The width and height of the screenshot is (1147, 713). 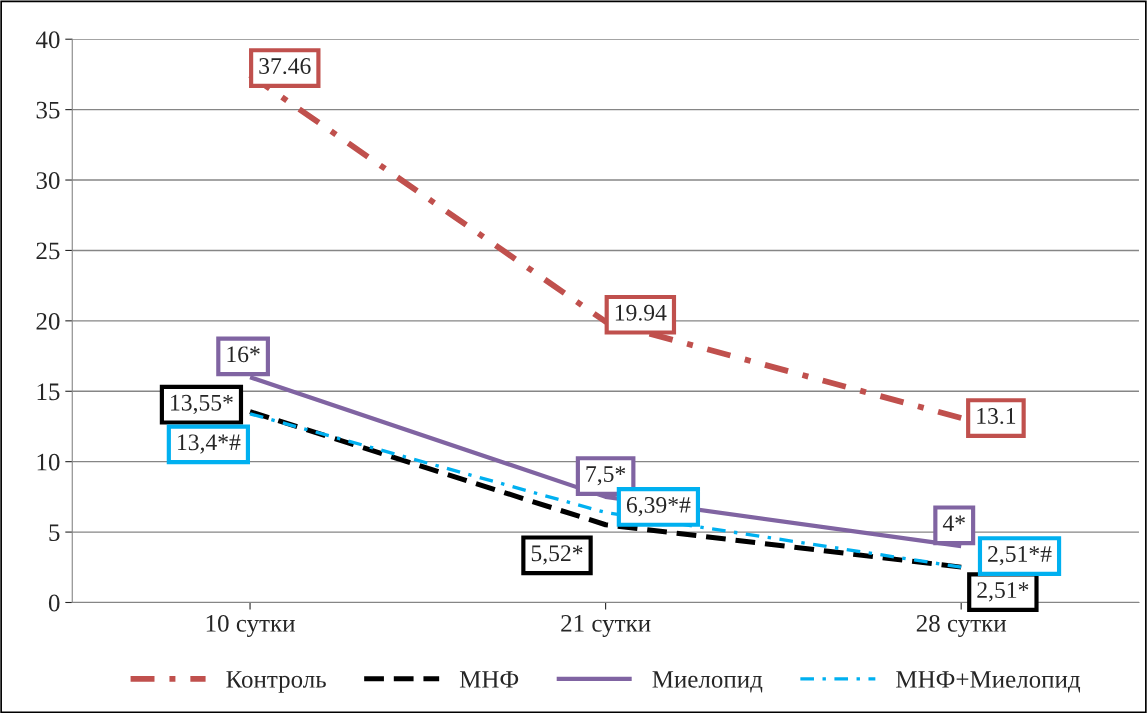 What do you see at coordinates (961, 625) in the screenshot?
I see `x-tick-label: 28 сутки` at bounding box center [961, 625].